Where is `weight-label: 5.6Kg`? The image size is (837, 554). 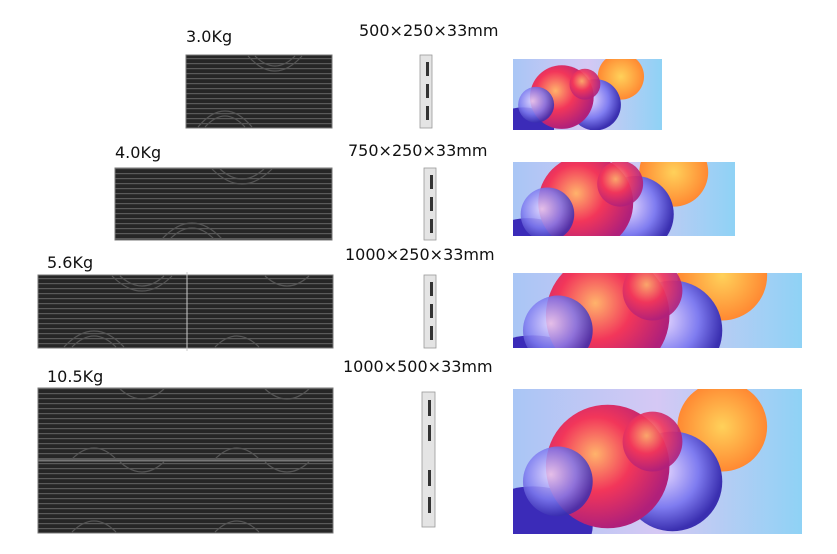 weight-label: 5.6Kg is located at coordinates (70, 262).